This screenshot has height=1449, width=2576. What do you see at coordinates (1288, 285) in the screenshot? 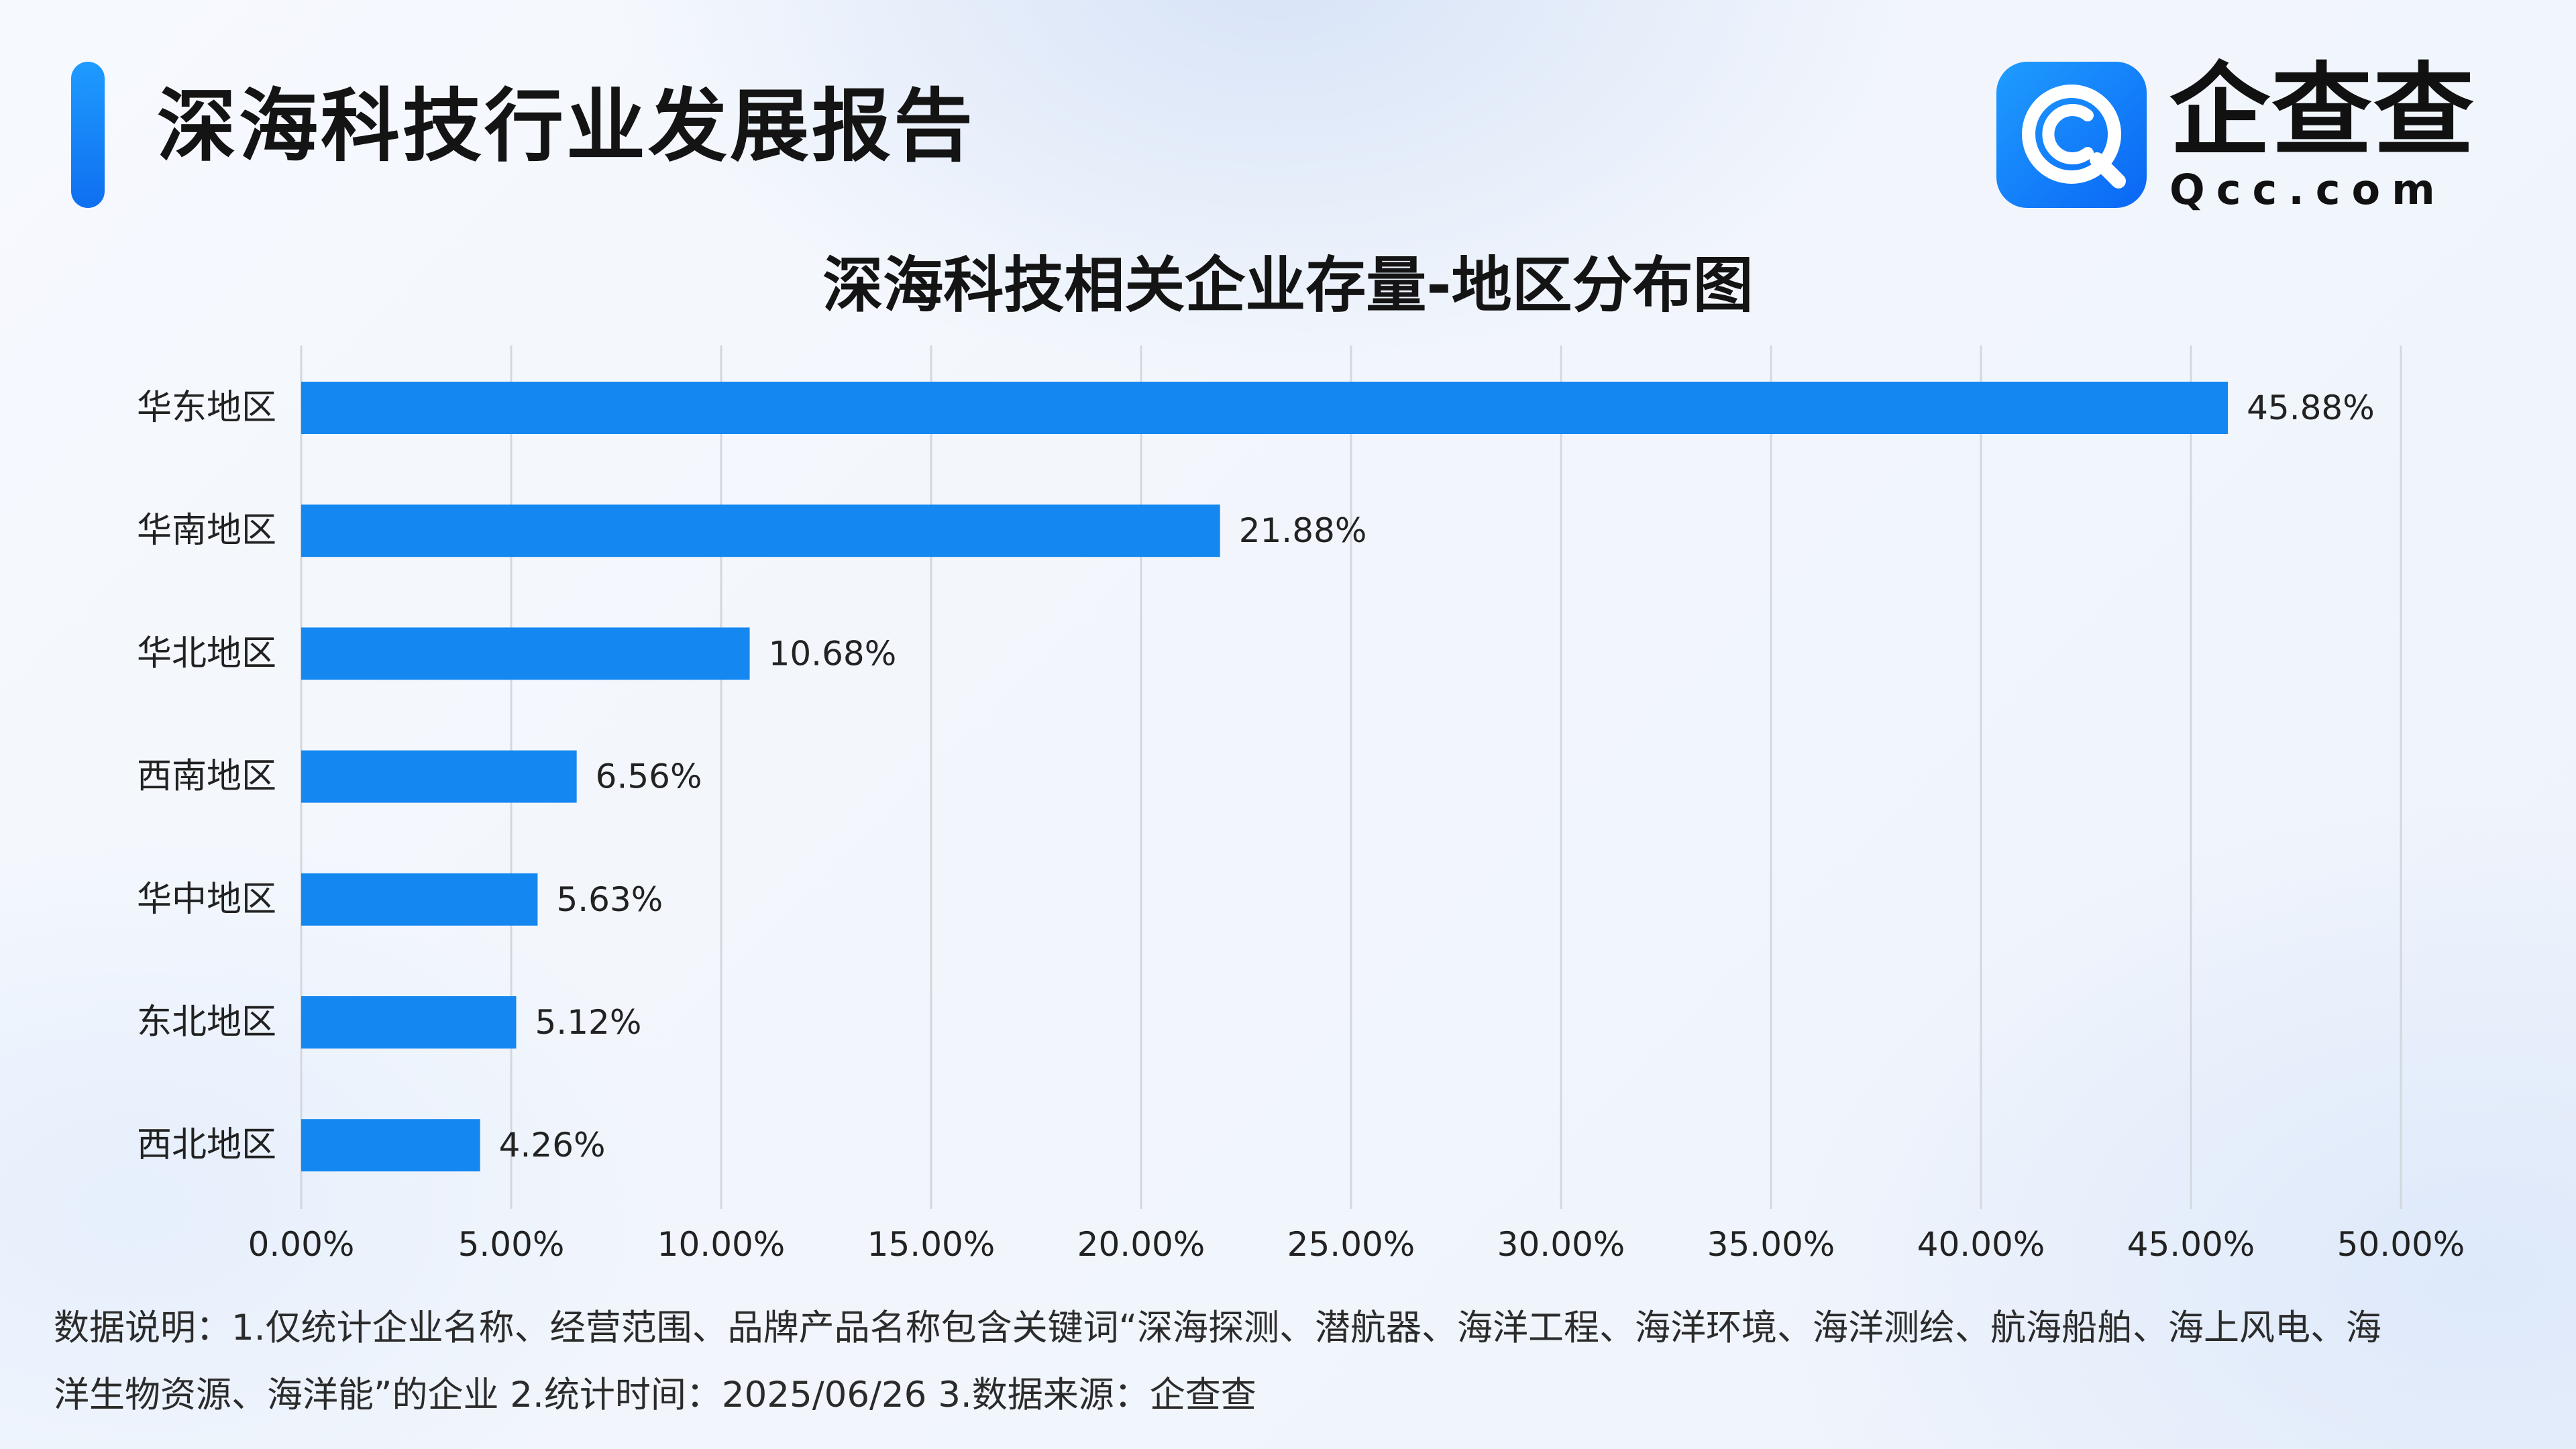
I see `chart-title: 深海科技相关企业存量-地区分布图` at bounding box center [1288, 285].